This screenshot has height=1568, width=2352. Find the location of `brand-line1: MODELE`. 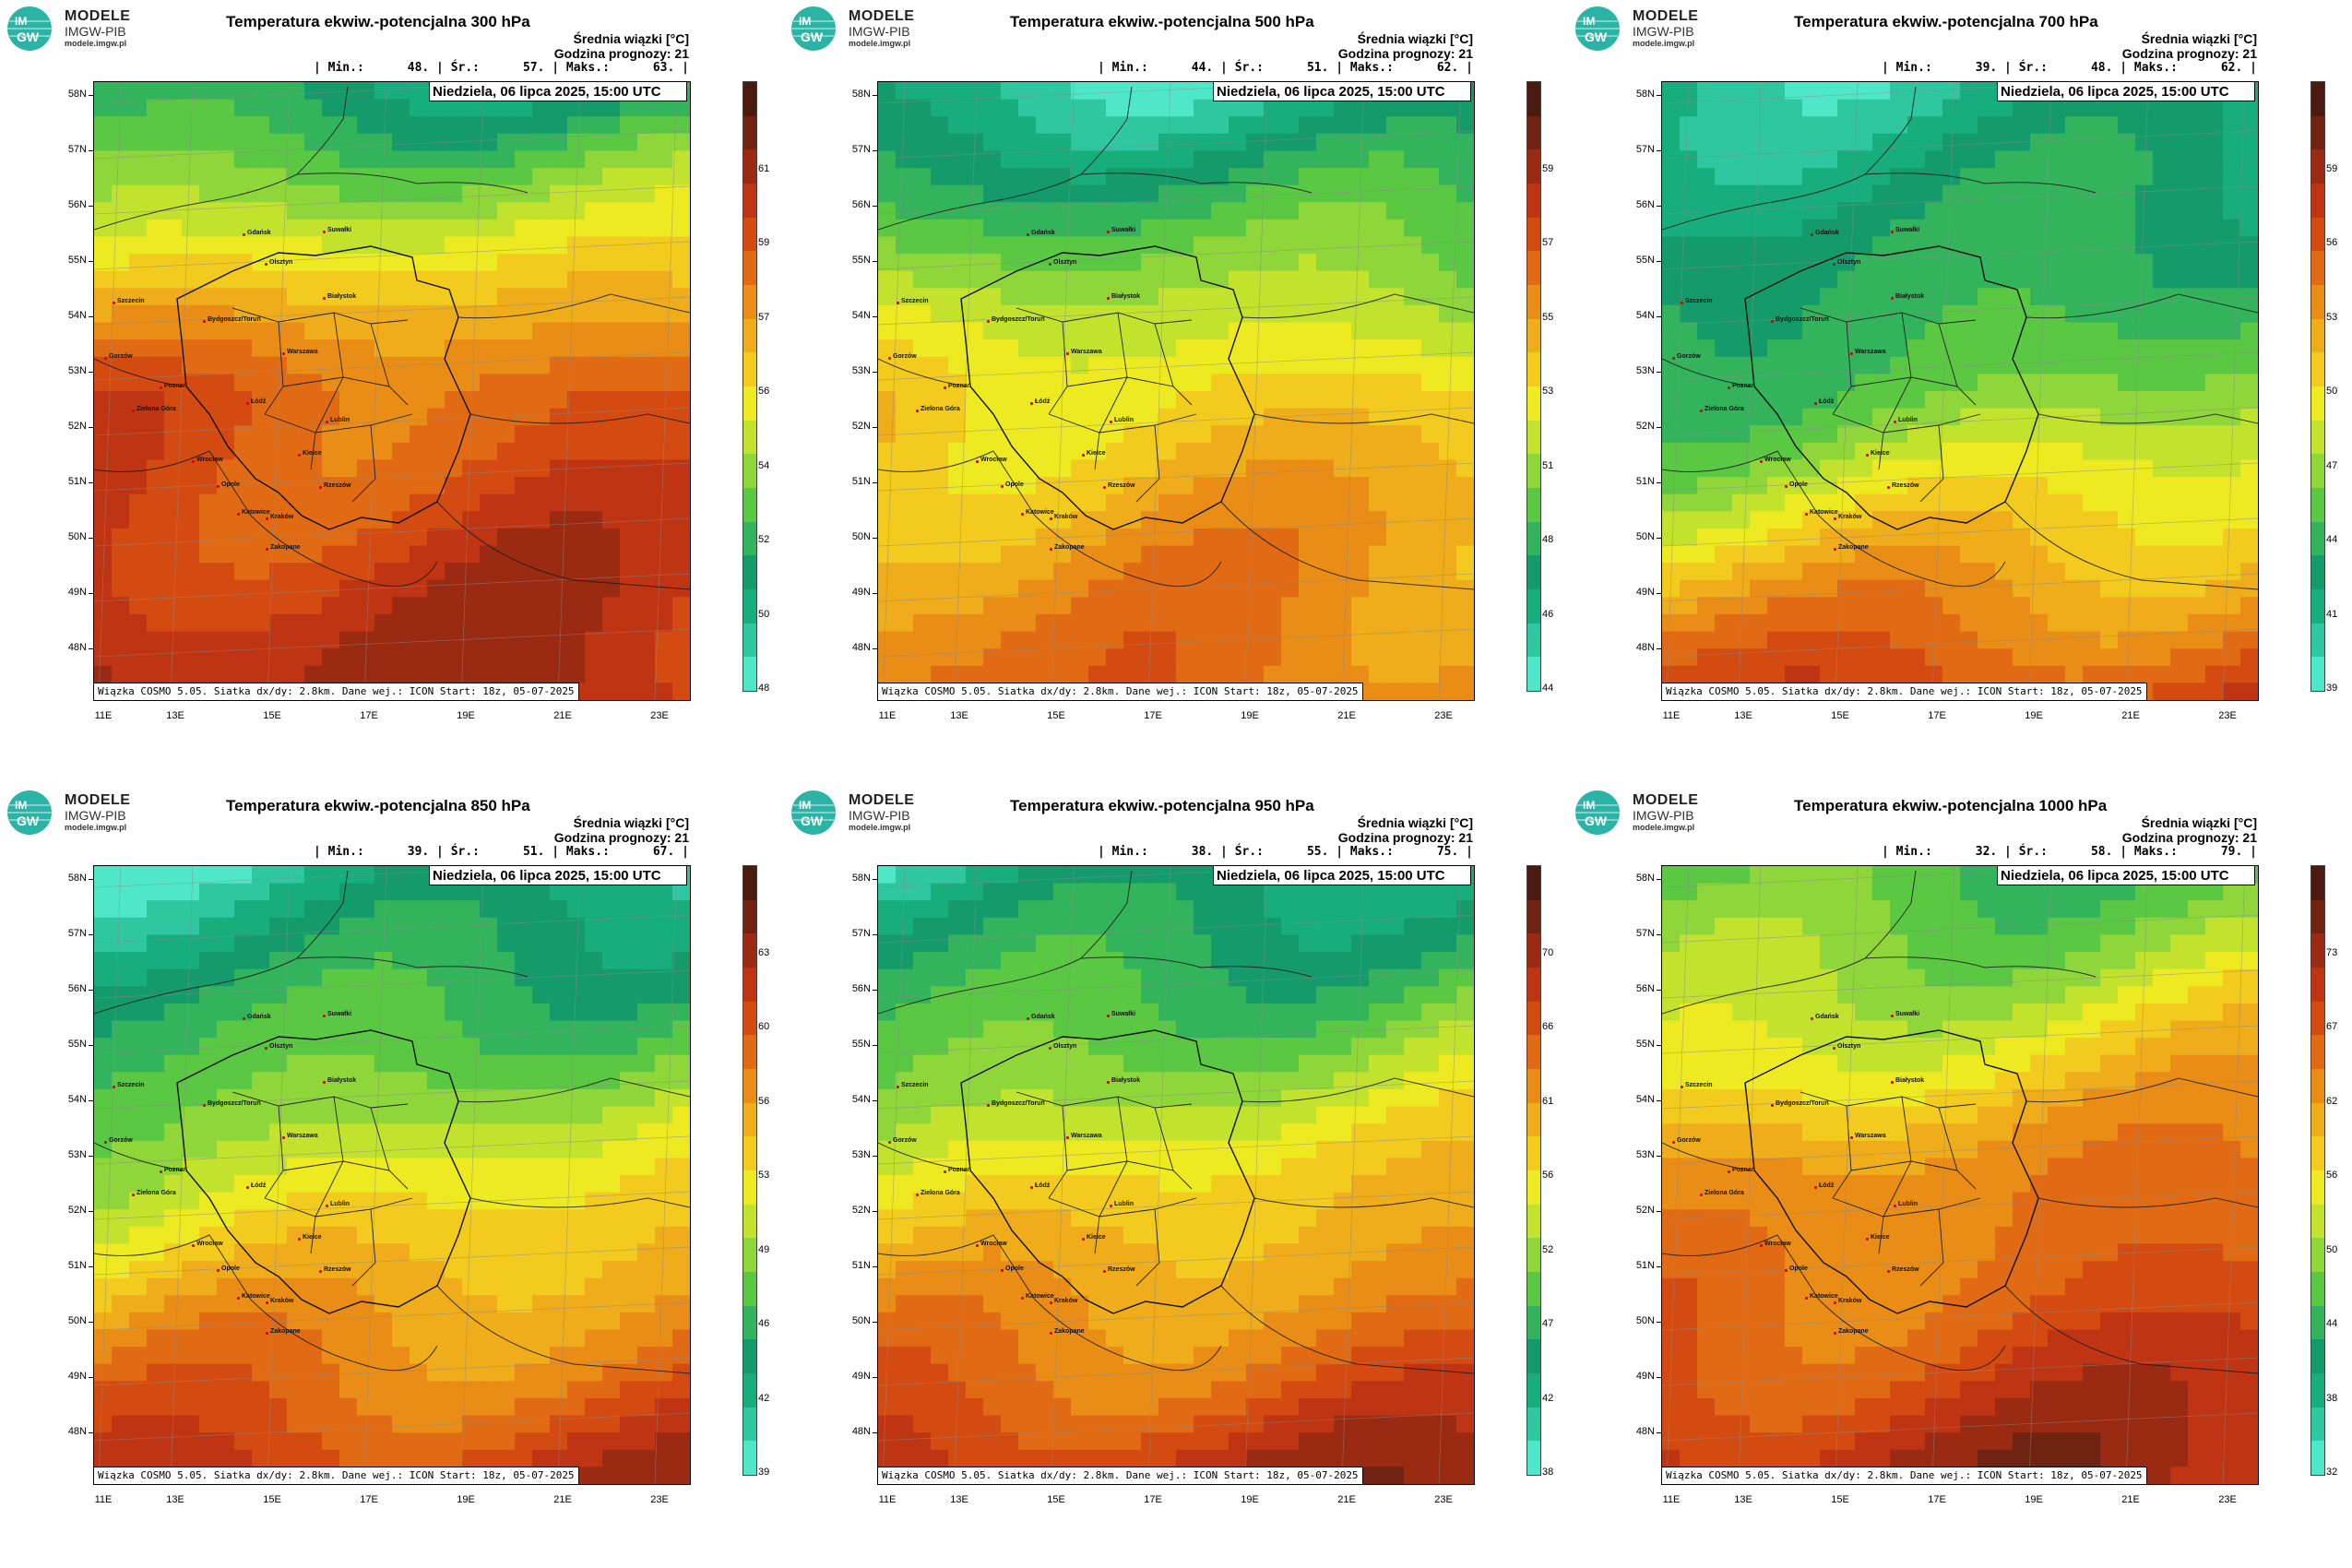

brand-line1: MODELE is located at coordinates (882, 800).